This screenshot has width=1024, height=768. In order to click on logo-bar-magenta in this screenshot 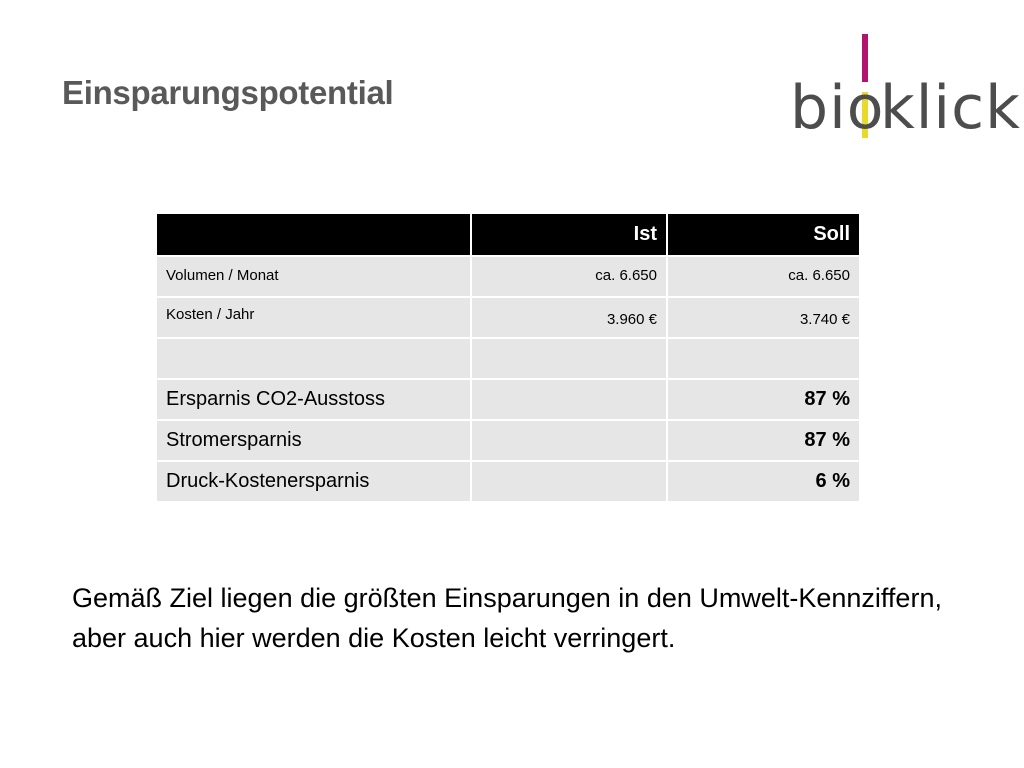, I will do `click(865, 58)`.